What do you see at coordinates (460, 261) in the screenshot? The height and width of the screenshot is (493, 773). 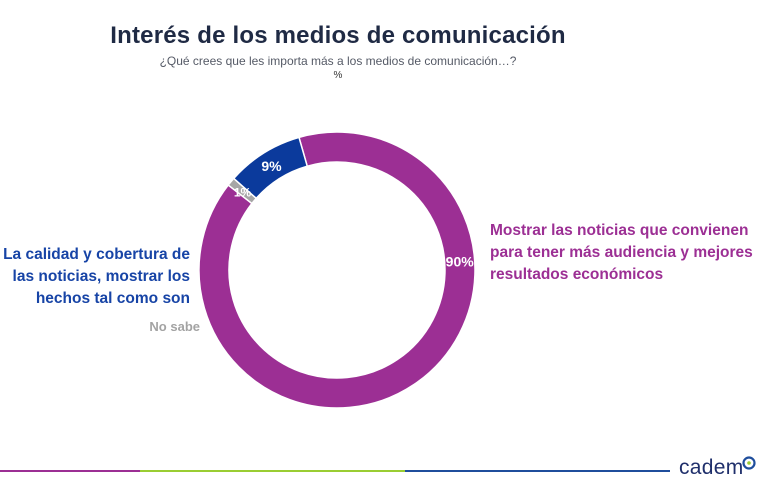 I see `value-label-90: 90%` at bounding box center [460, 261].